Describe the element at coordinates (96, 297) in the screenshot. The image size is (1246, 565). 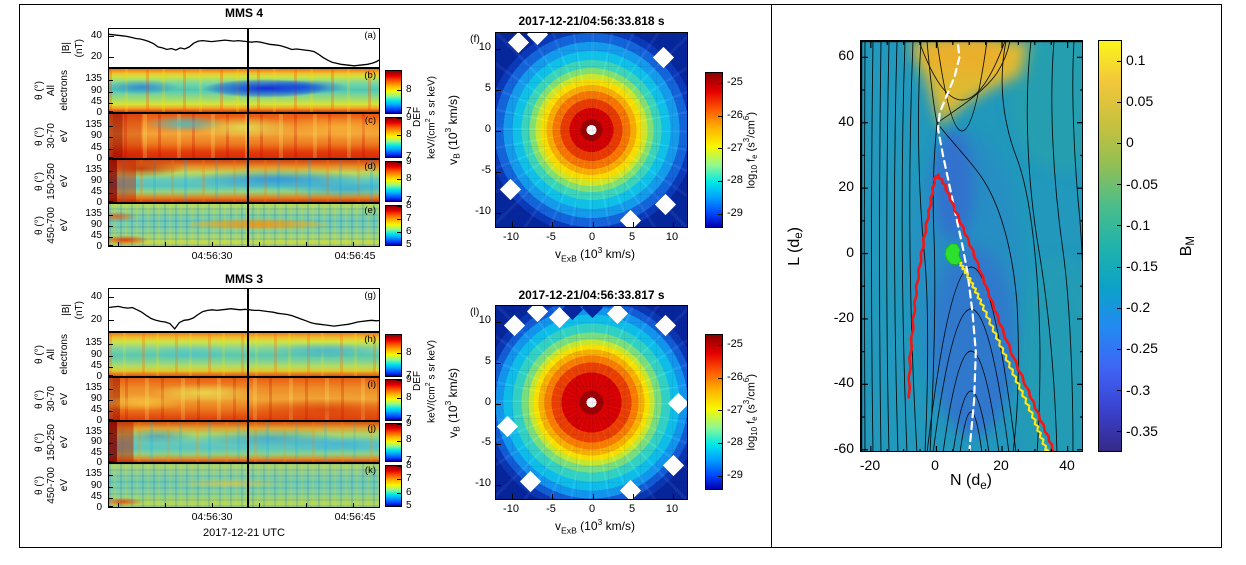
I see `y-tick-label: 40` at that location.